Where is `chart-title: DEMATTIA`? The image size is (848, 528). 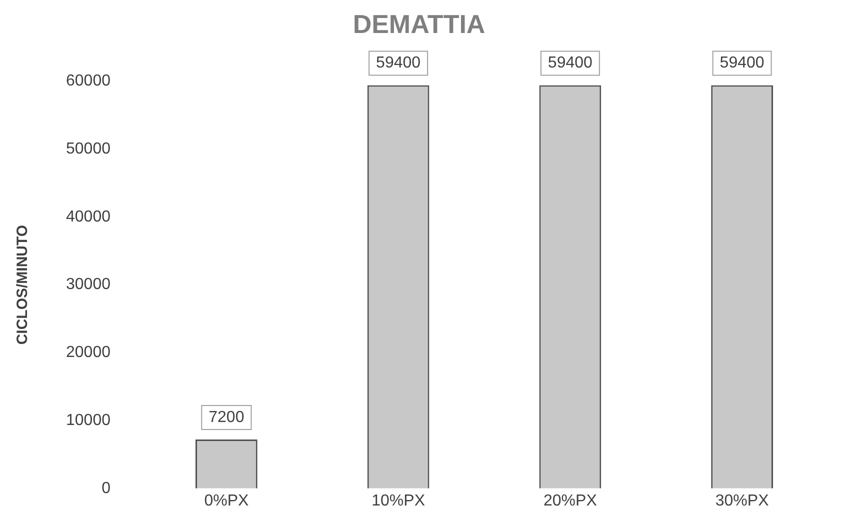
chart-title: DEMATTIA is located at coordinates (419, 23).